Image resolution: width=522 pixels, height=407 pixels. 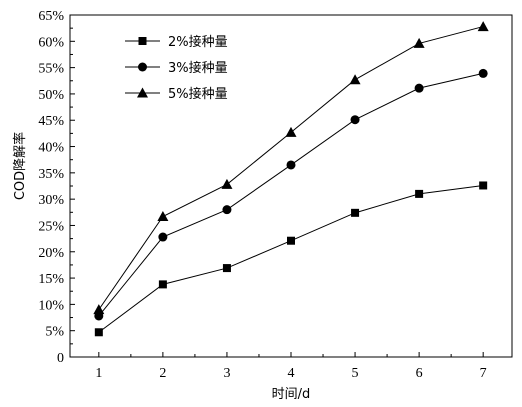 I want to click on y-tick-label: 10%, so click(x=51, y=305).